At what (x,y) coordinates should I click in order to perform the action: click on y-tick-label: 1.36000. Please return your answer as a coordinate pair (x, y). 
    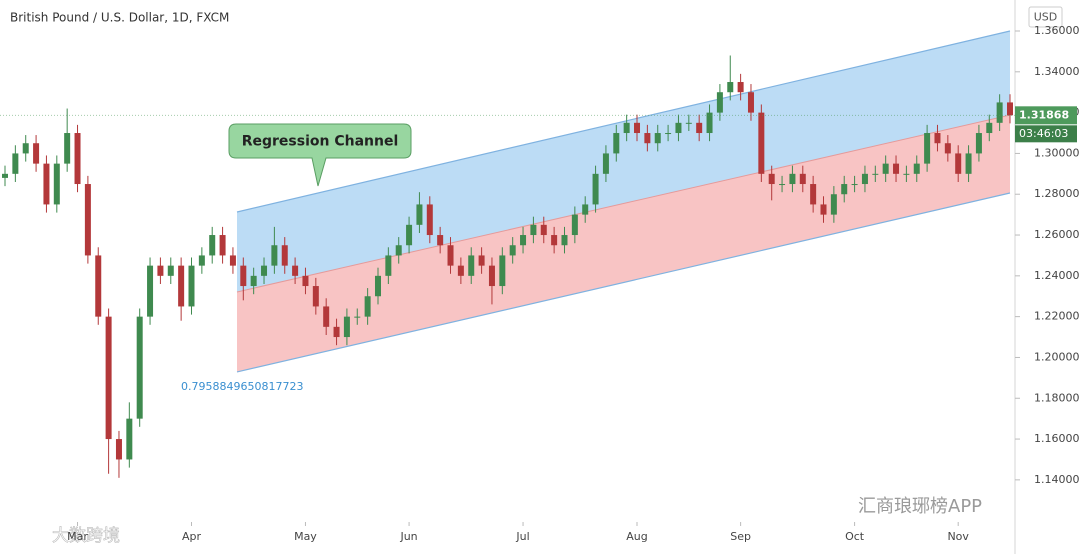
    Looking at the image, I should click on (1057, 30).